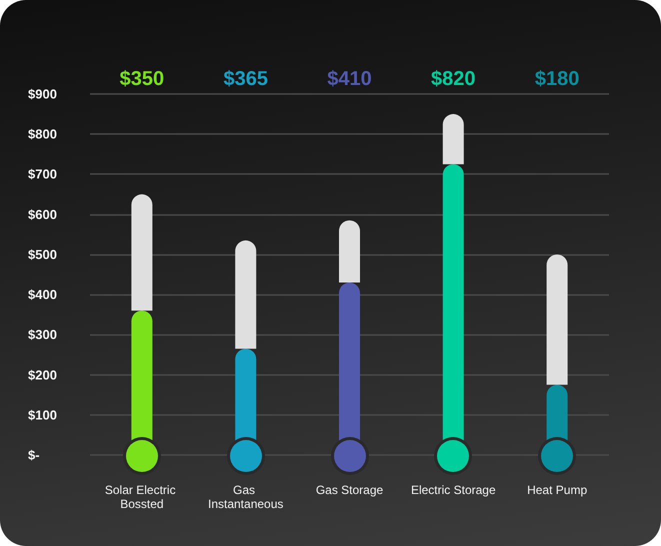 The image size is (661, 546). What do you see at coordinates (42, 94) in the screenshot?
I see `y-tick-label: $900` at bounding box center [42, 94].